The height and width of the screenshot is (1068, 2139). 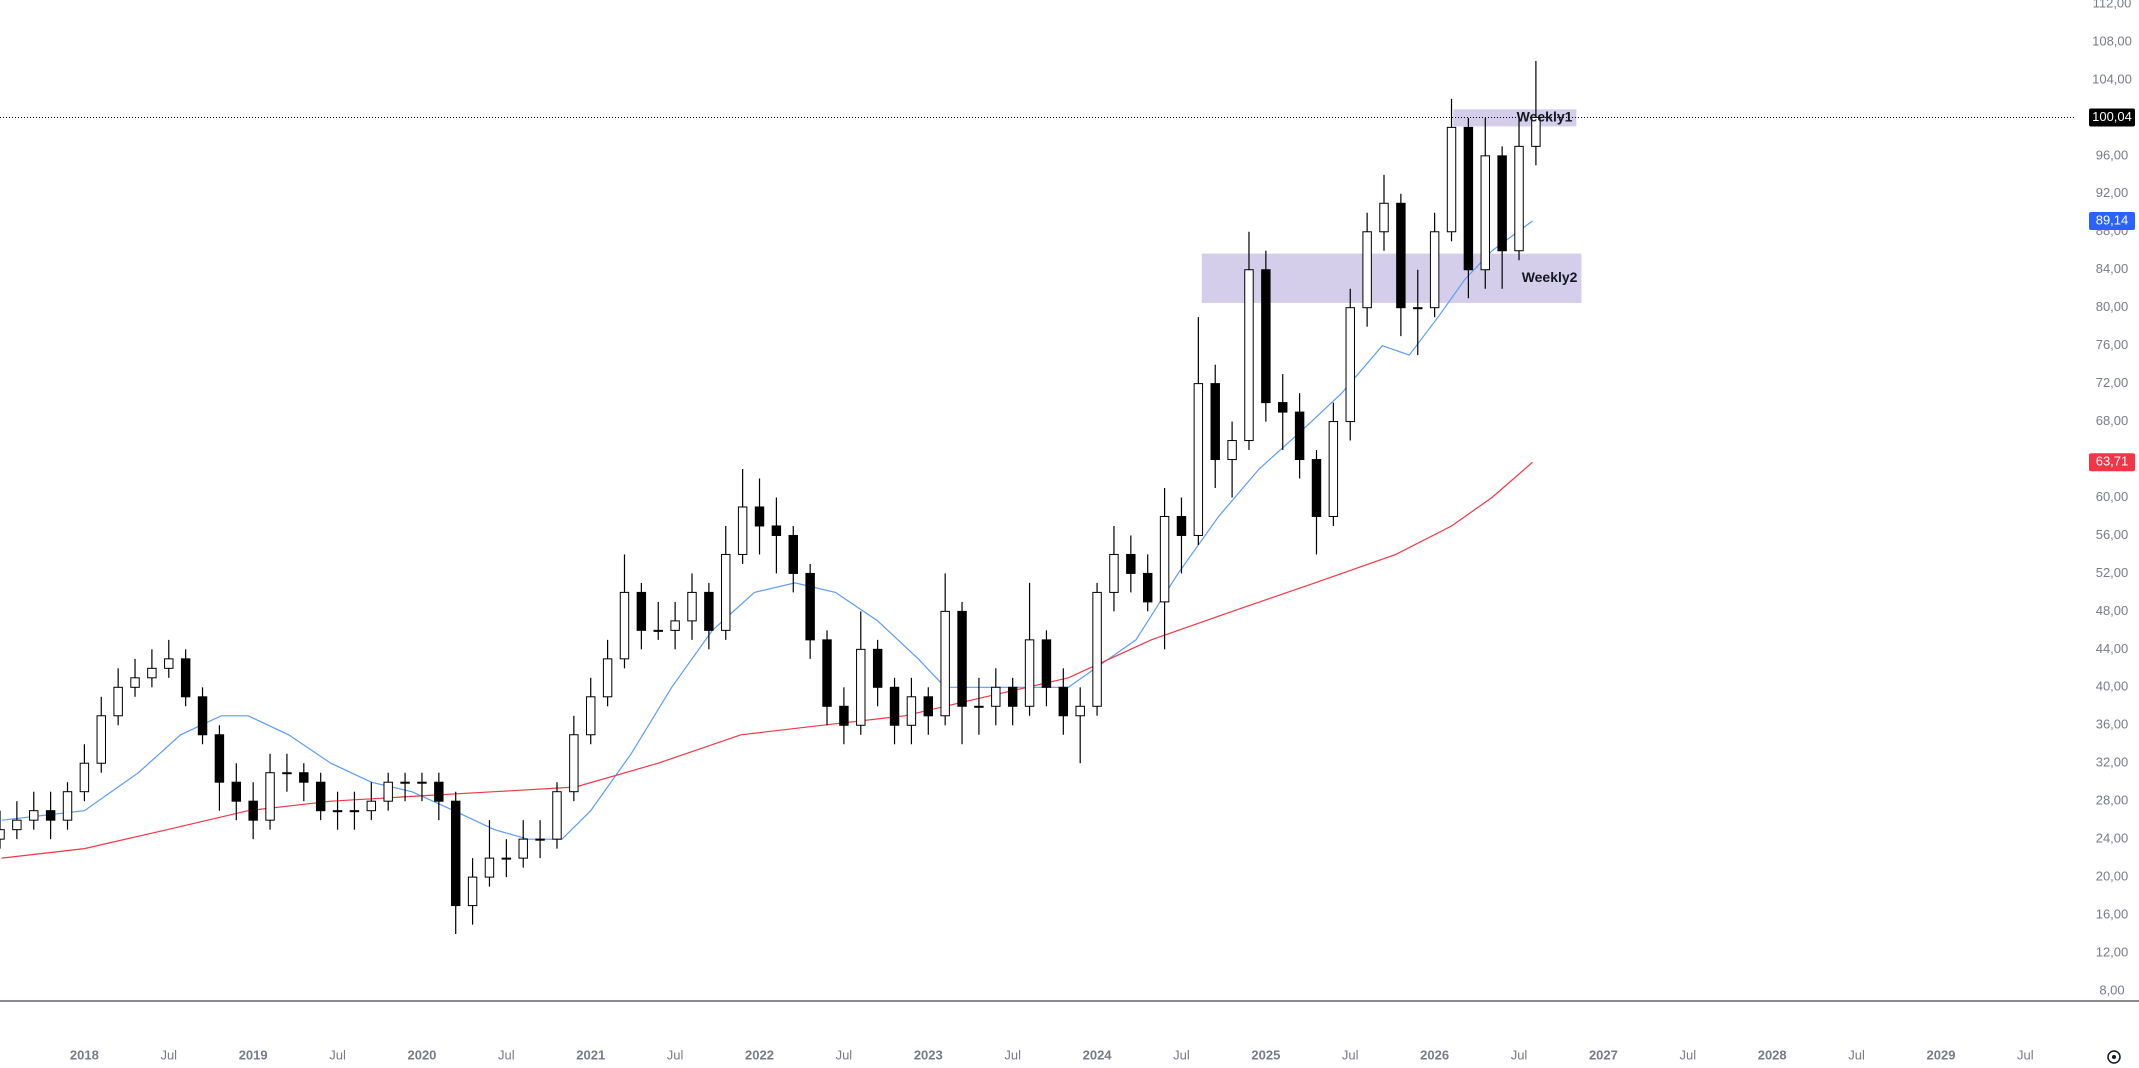 What do you see at coordinates (2114, 1057) in the screenshot?
I see `settings-icon` at bounding box center [2114, 1057].